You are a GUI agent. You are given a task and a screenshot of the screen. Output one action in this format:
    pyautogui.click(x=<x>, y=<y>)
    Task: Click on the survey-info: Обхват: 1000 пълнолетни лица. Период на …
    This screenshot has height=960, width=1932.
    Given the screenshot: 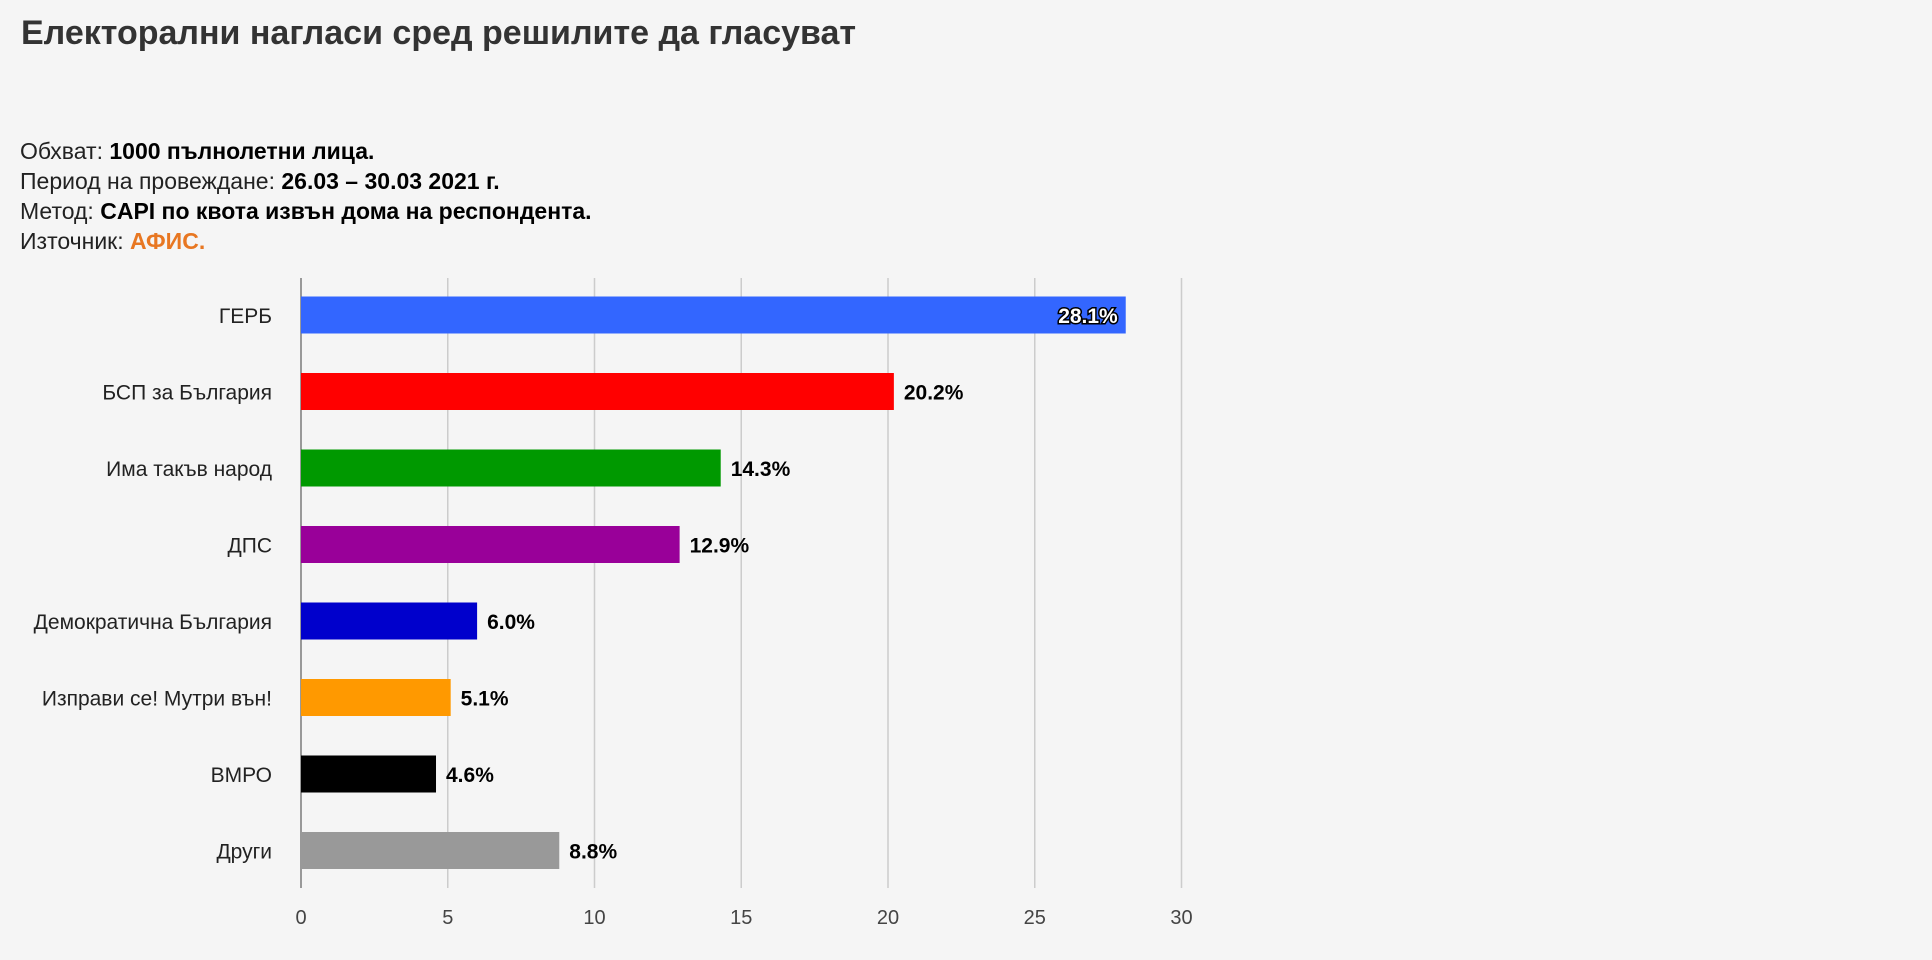 What is the action you would take?
    pyautogui.click(x=306, y=196)
    